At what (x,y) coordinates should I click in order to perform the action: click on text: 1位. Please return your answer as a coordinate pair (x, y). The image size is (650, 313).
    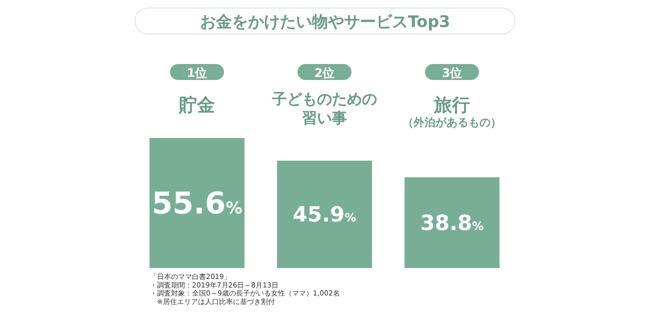
    Looking at the image, I should click on (197, 73).